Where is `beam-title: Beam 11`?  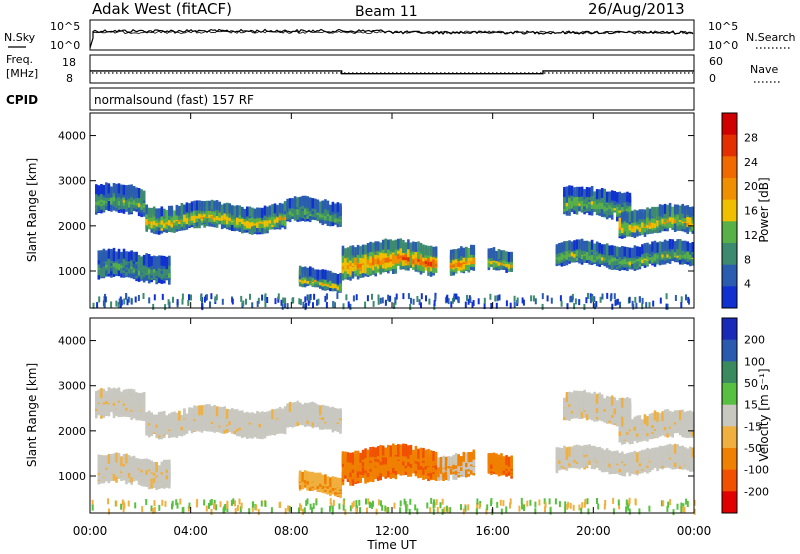
beam-title: Beam 11 is located at coordinates (386, 12).